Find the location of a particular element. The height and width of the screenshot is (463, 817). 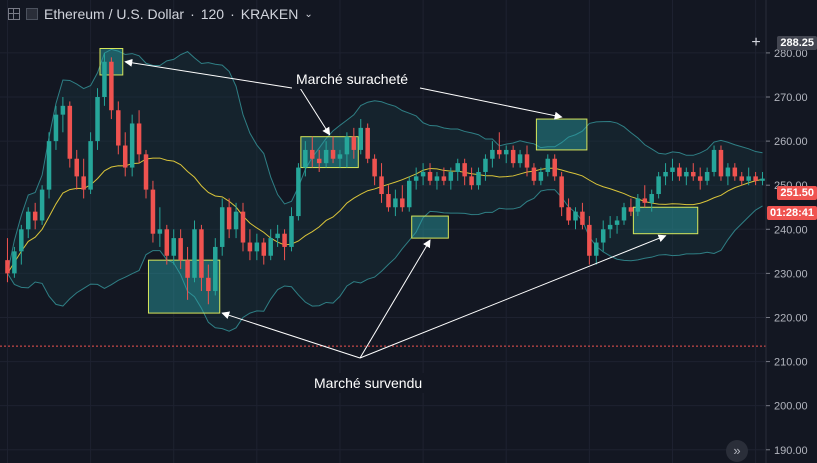

crosshair-price-tag: 288.25 is located at coordinates (797, 43).